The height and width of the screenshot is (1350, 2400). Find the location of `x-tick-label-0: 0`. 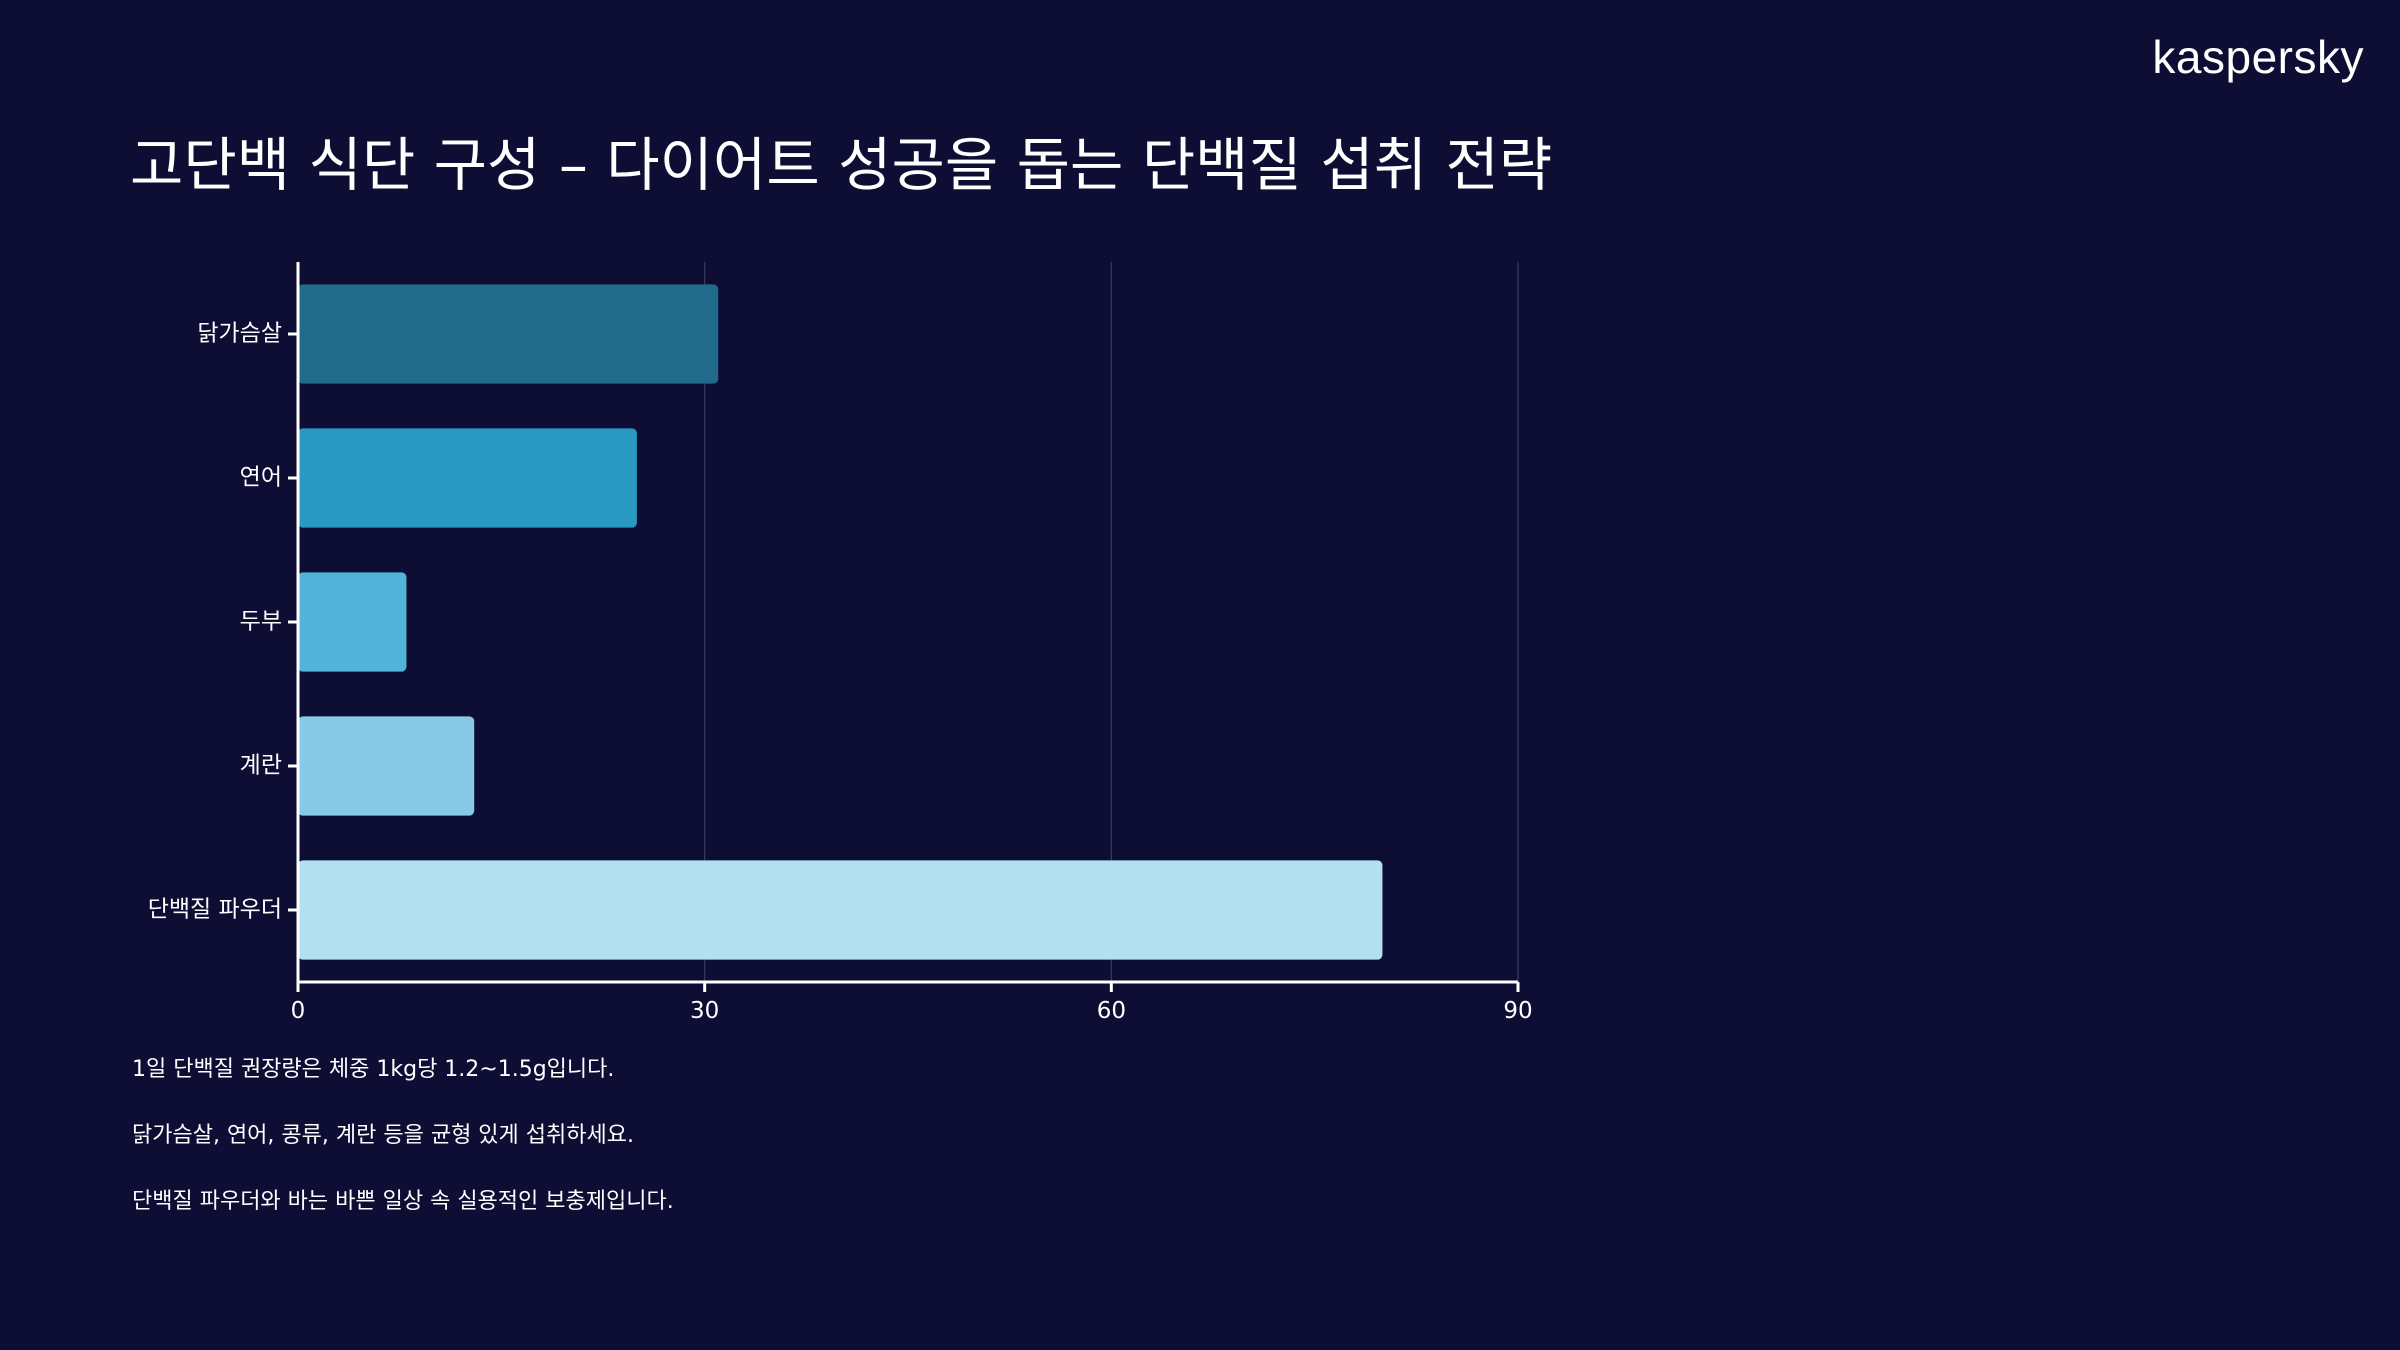

x-tick-label-0: 0 is located at coordinates (298, 1011).